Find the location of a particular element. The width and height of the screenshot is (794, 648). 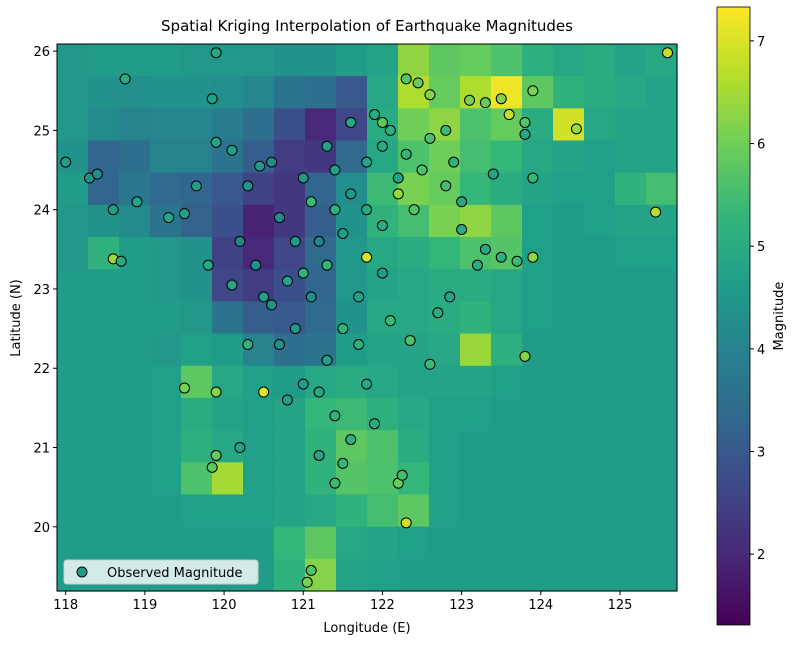

x-tick-label: 121 is located at coordinates (303, 605).